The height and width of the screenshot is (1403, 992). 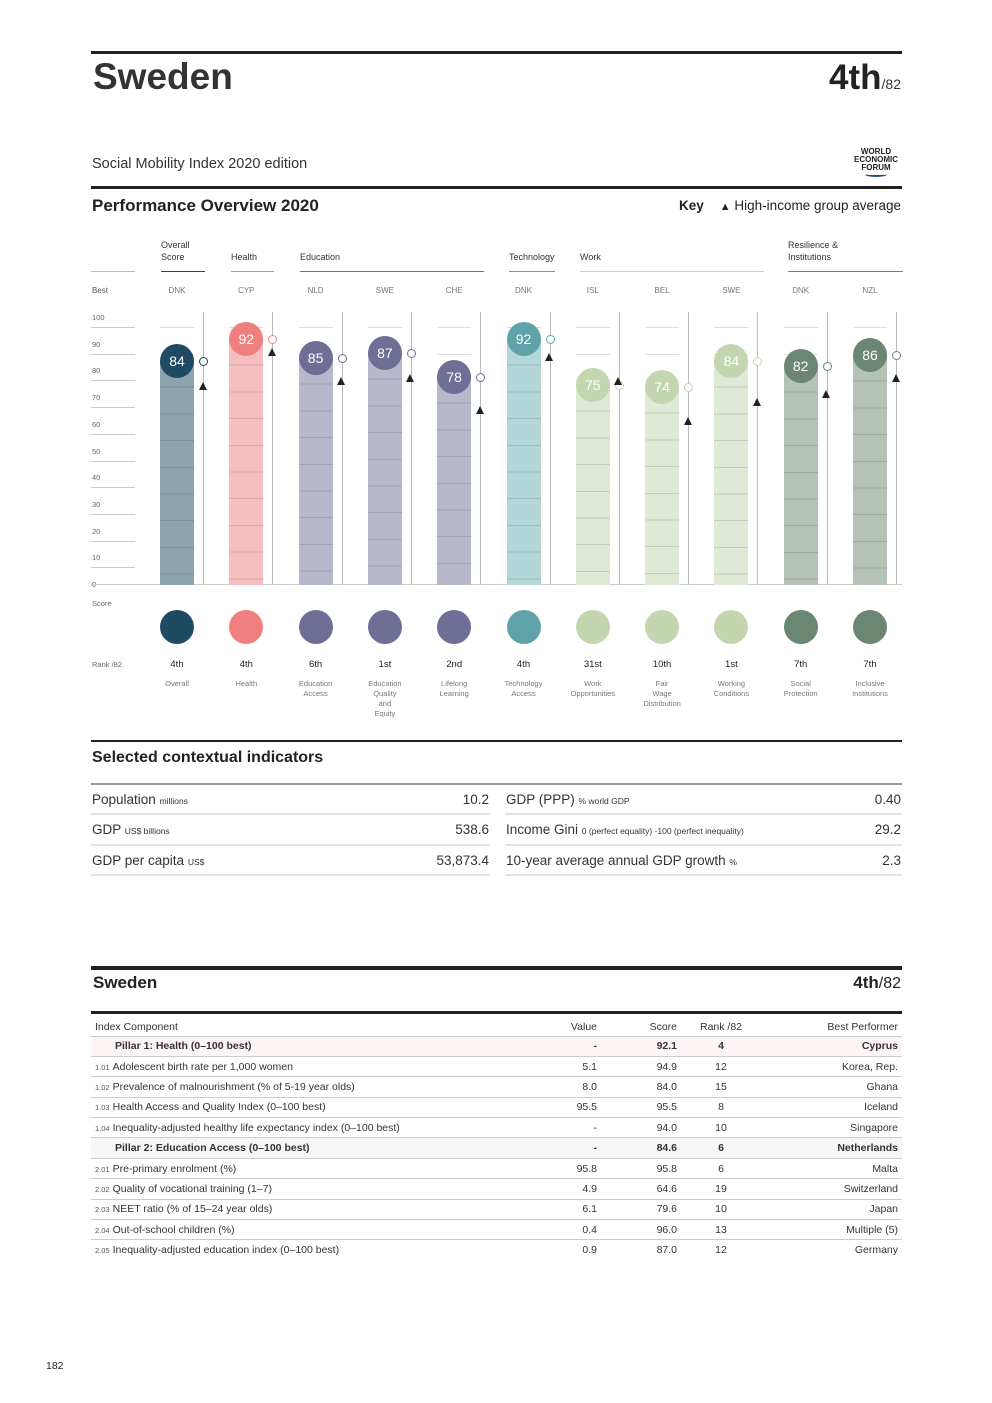 What do you see at coordinates (96, 371) in the screenshot?
I see `y-tick-label: 80` at bounding box center [96, 371].